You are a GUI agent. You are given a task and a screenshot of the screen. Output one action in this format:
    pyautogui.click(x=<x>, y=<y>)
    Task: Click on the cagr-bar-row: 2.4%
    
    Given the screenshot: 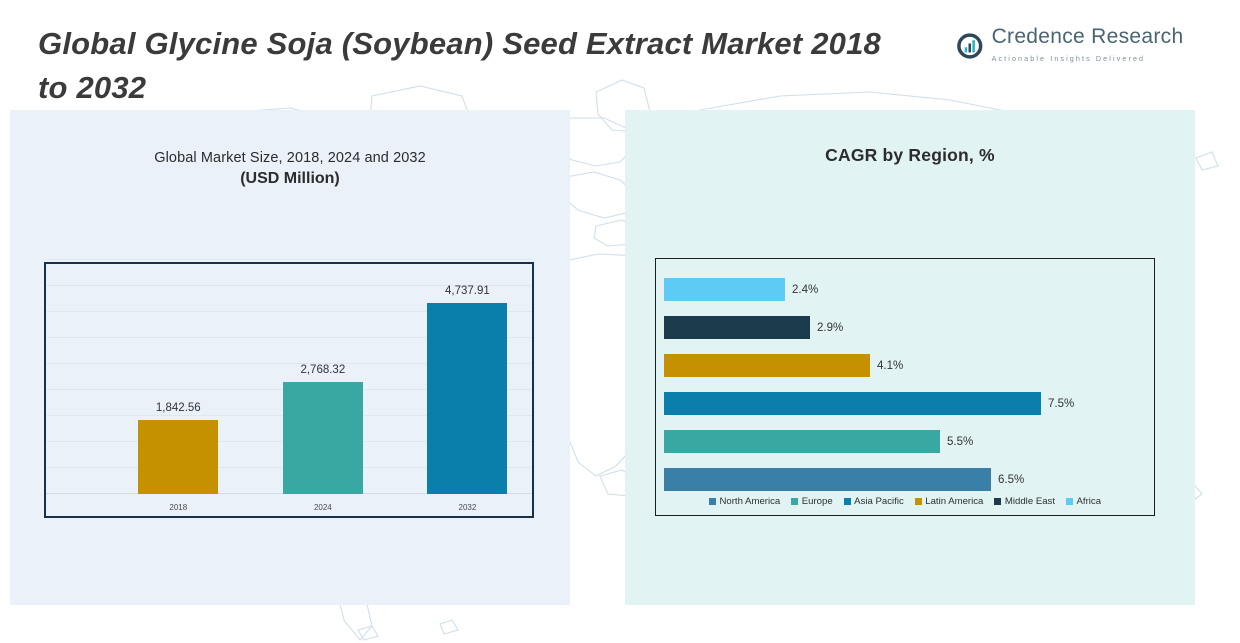 What is the action you would take?
    pyautogui.click(x=741, y=289)
    